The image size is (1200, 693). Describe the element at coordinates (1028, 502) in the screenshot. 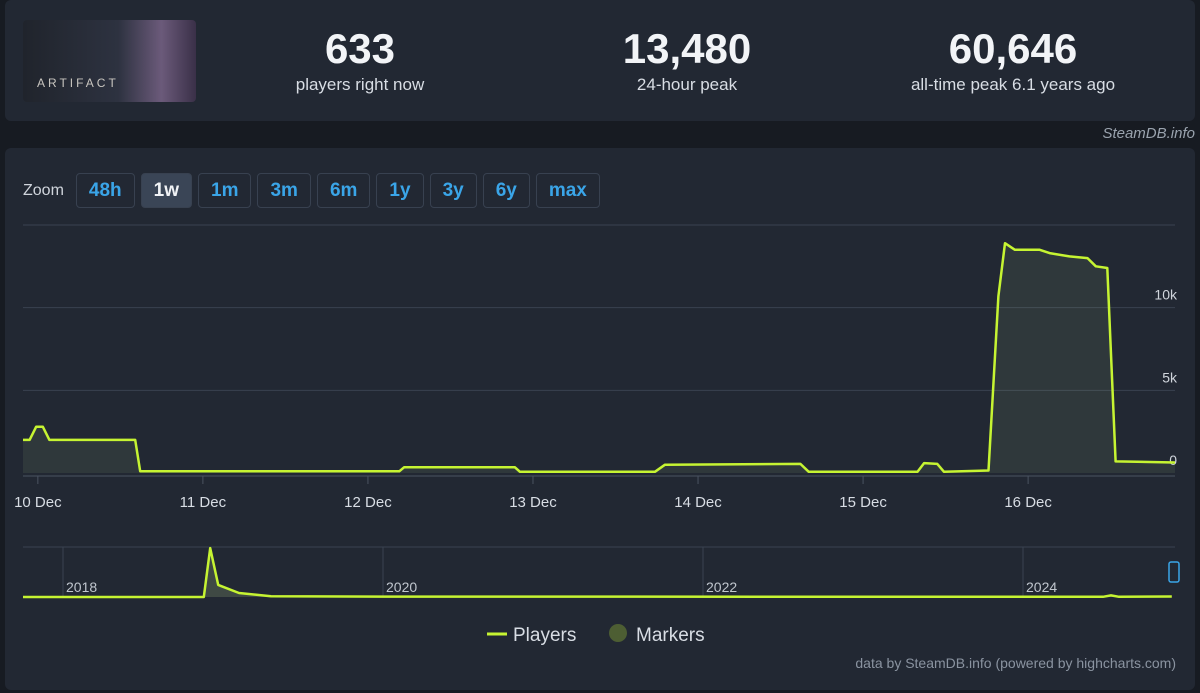

I see `x-tick-label: 16 Dec` at that location.